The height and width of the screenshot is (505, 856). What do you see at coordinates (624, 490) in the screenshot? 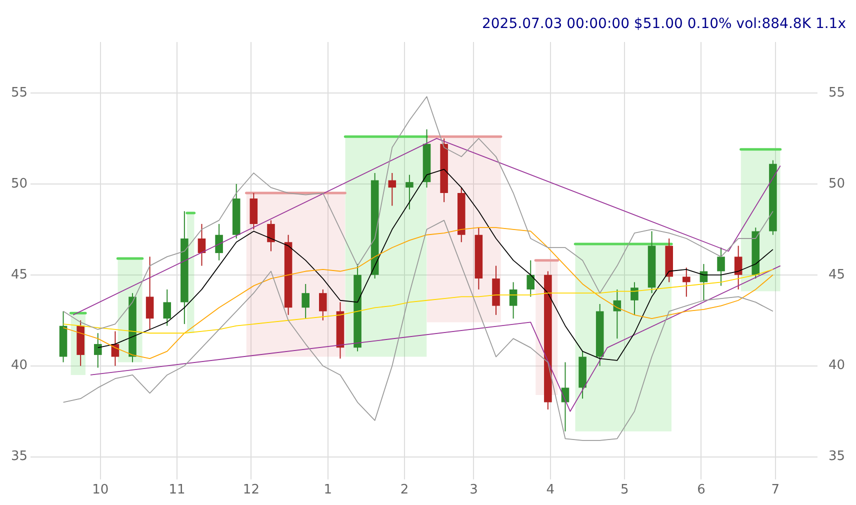
I see `x-tick-label: 5` at bounding box center [624, 490].